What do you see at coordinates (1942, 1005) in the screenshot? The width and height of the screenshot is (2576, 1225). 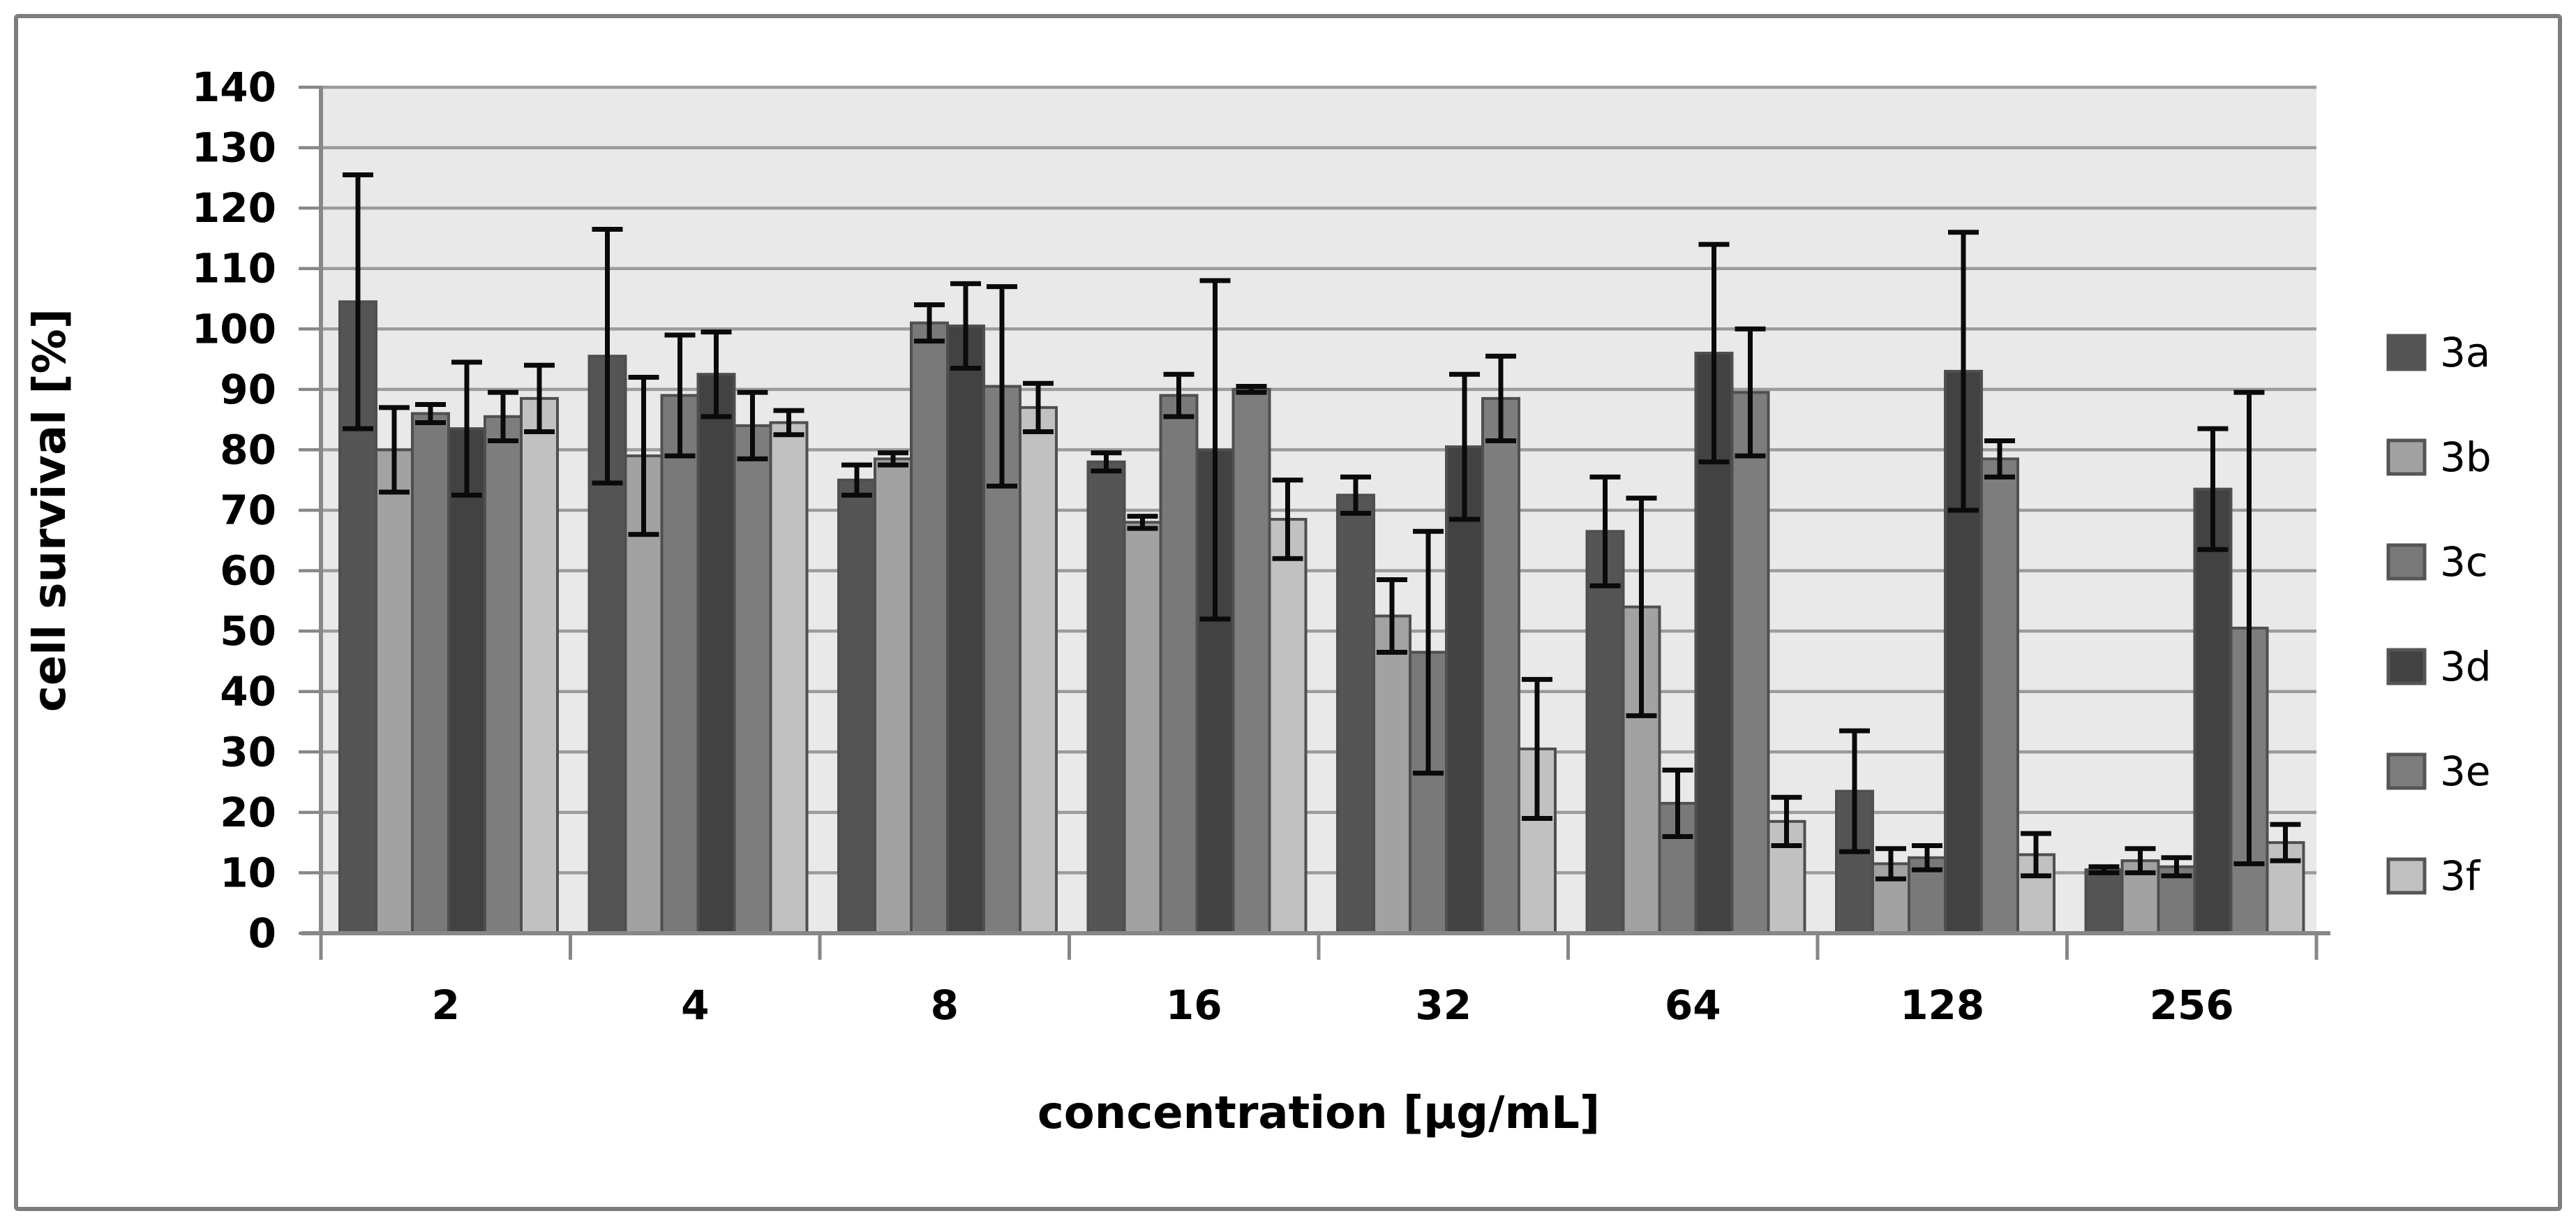 I see `x-tick-label-128: 128` at bounding box center [1942, 1005].